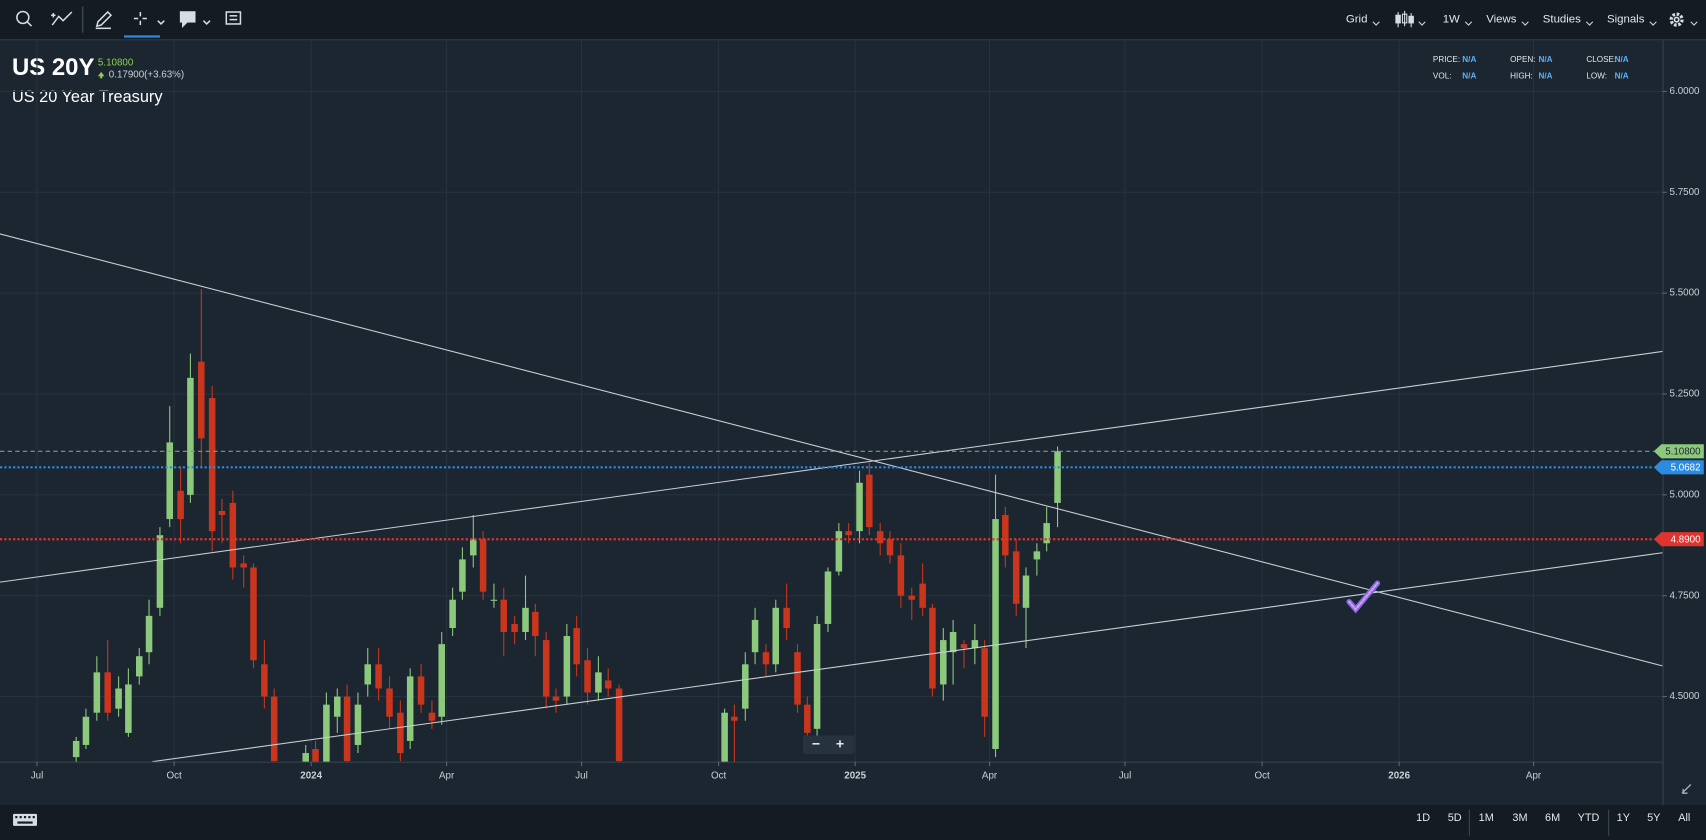  I want to click on info-label: VOL:, so click(1442, 75).